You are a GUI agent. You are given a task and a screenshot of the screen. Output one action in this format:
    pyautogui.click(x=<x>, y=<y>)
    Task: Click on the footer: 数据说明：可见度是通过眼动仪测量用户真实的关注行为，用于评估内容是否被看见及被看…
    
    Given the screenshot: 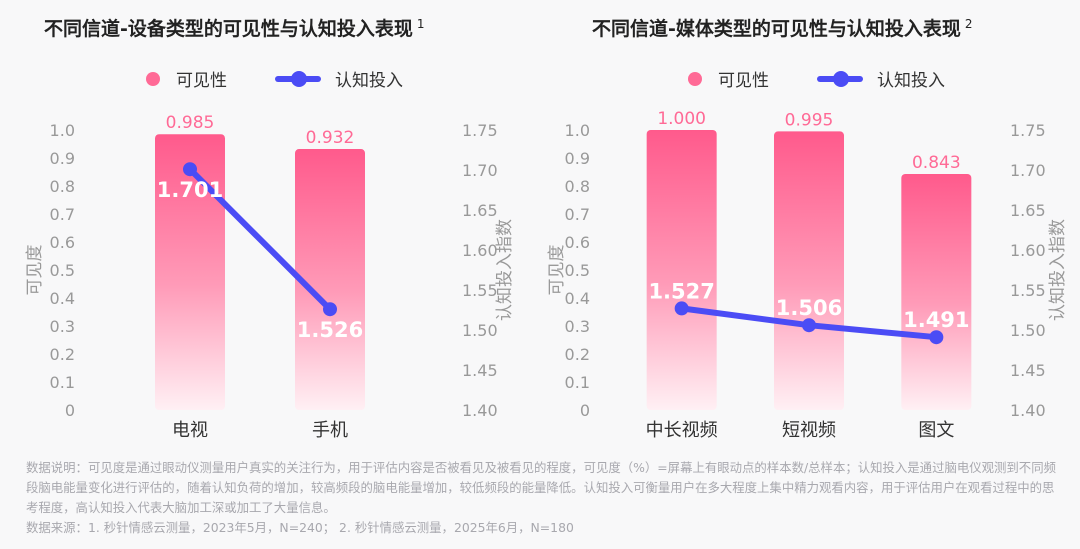 What is the action you would take?
    pyautogui.click(x=543, y=498)
    